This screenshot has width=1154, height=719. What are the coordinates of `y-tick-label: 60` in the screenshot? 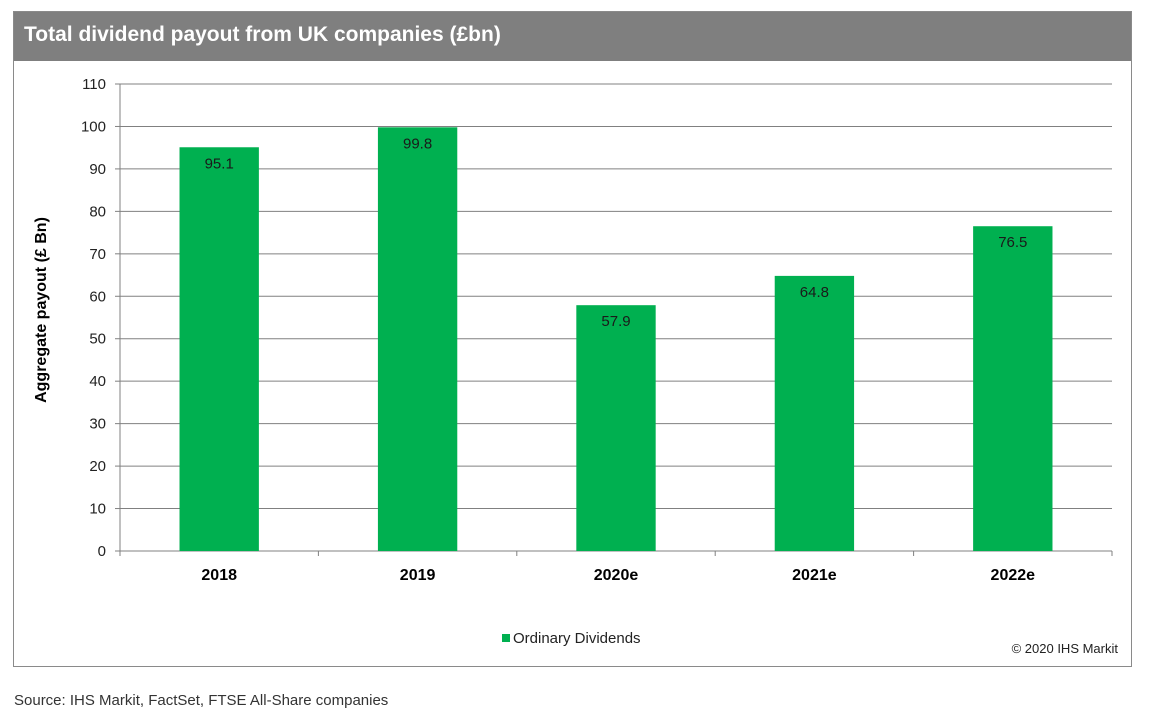 It's located at (97, 296).